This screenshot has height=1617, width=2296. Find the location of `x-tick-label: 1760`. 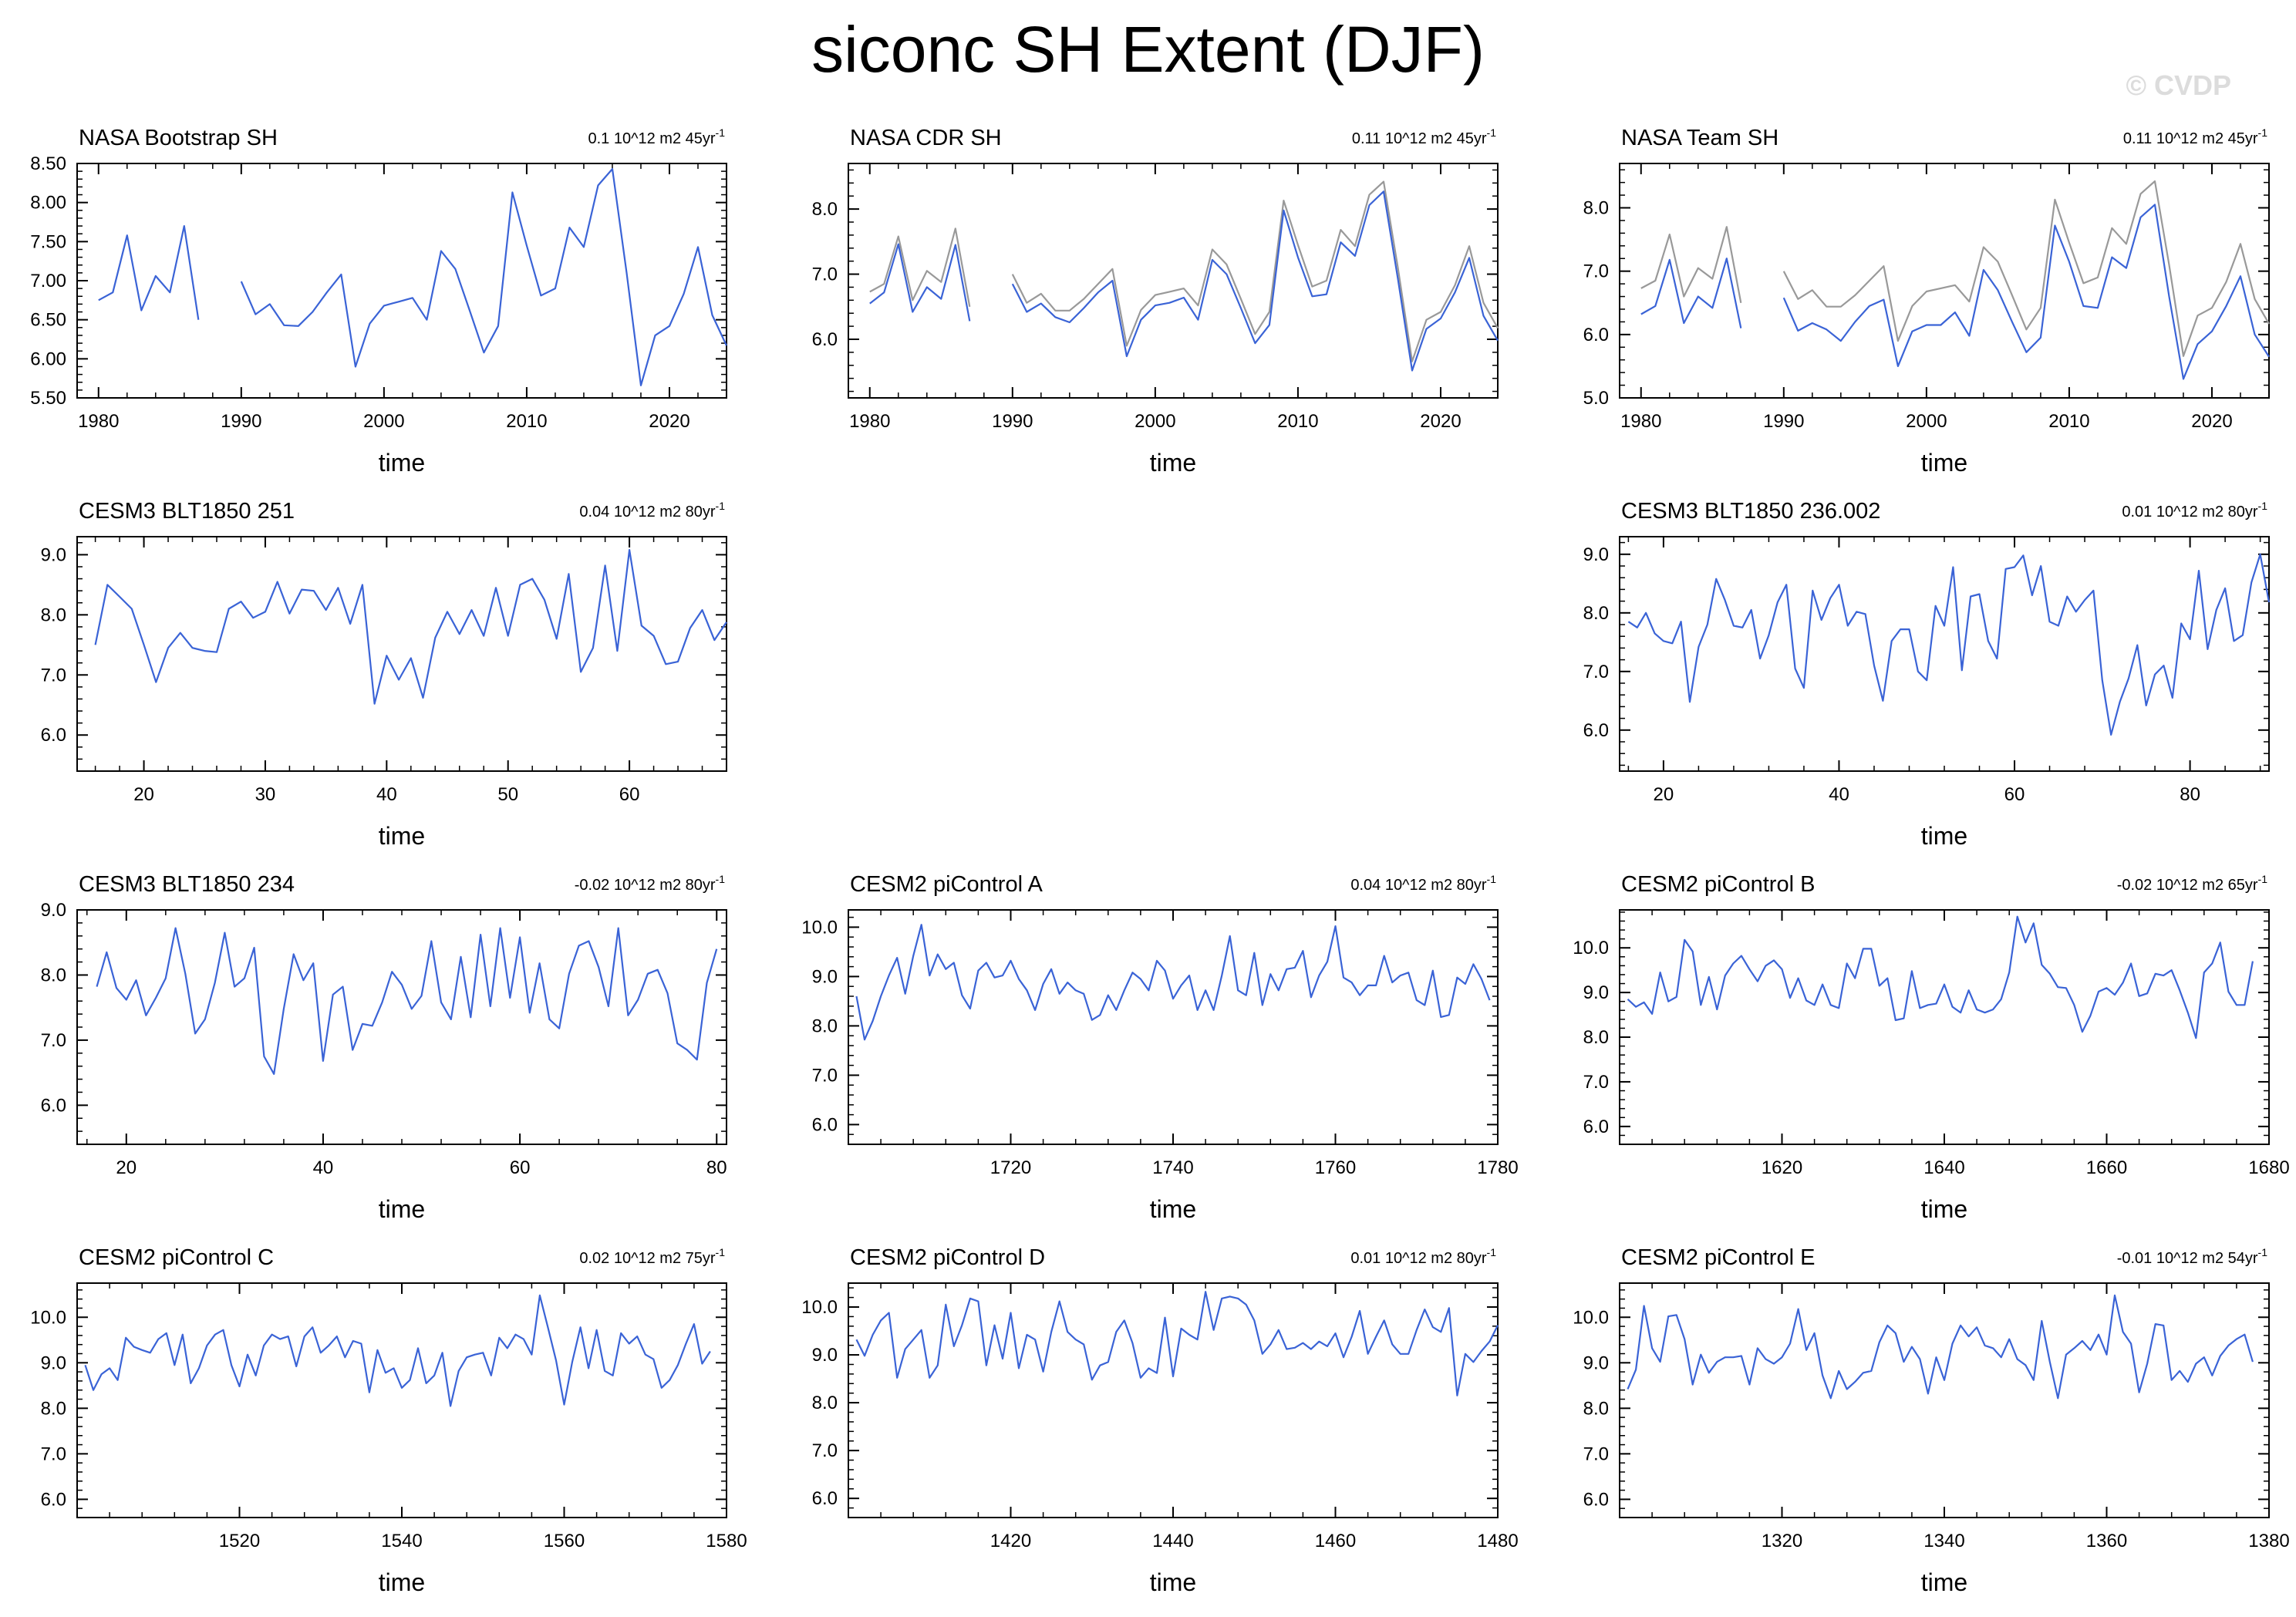

x-tick-label: 1760 is located at coordinates (1335, 1167).